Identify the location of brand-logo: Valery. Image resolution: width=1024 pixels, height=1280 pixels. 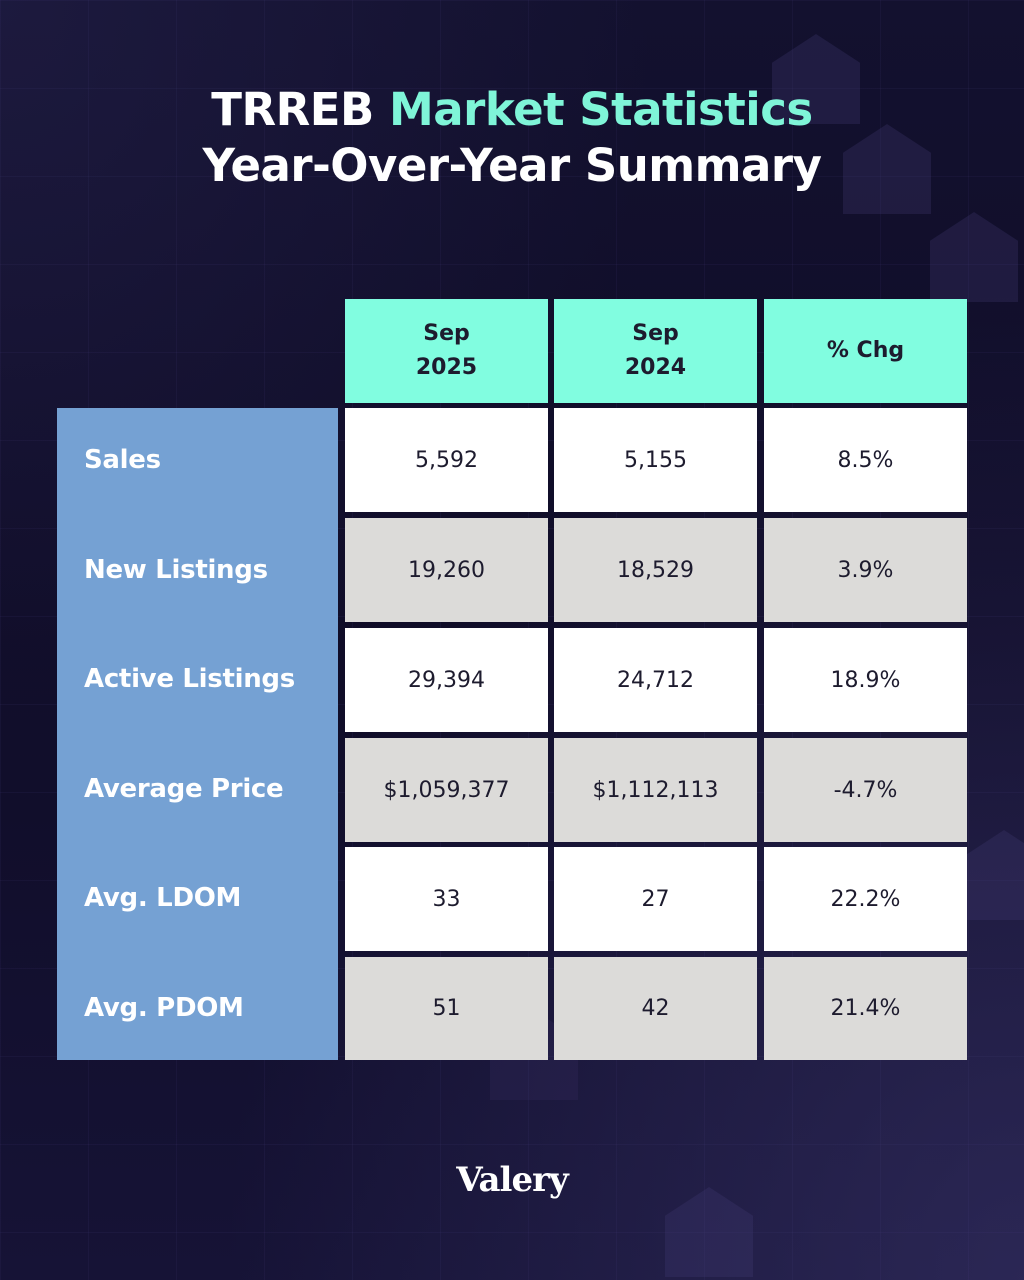
(512, 1180).